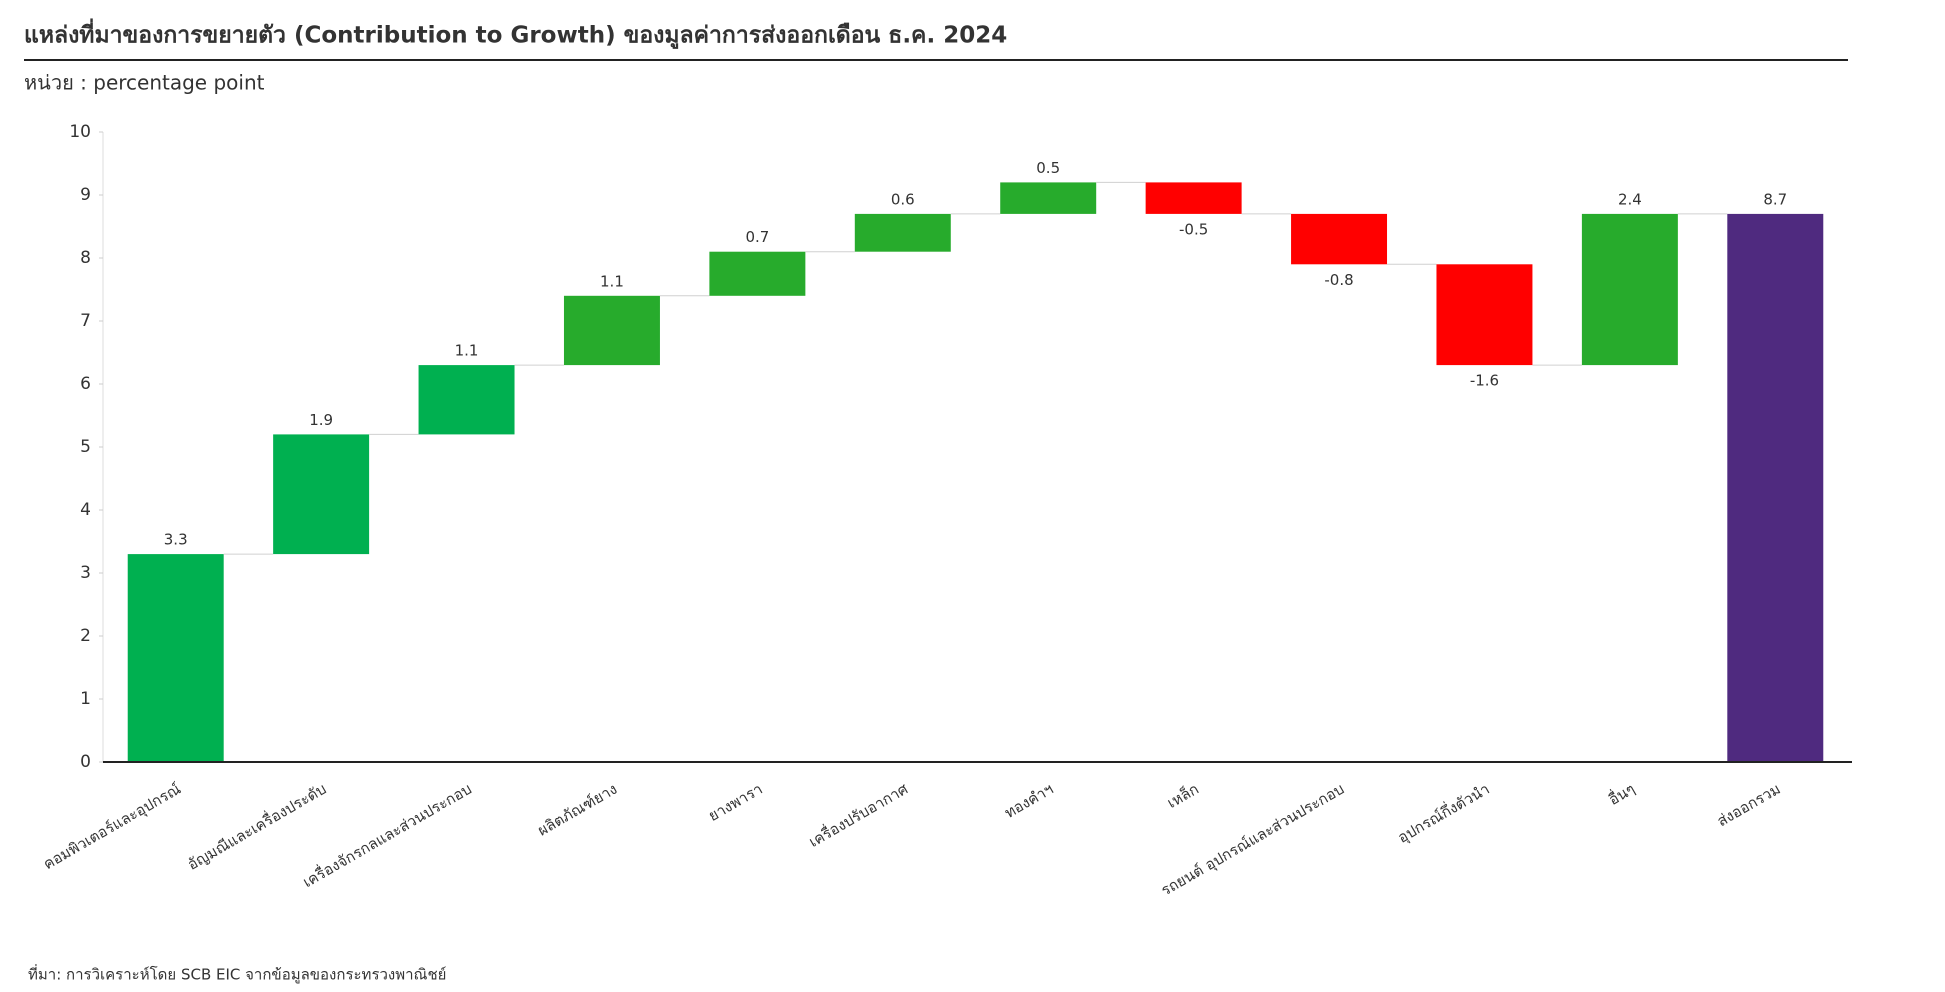  I want to click on subtitle: หน่วย : percentage point, so click(144, 83).